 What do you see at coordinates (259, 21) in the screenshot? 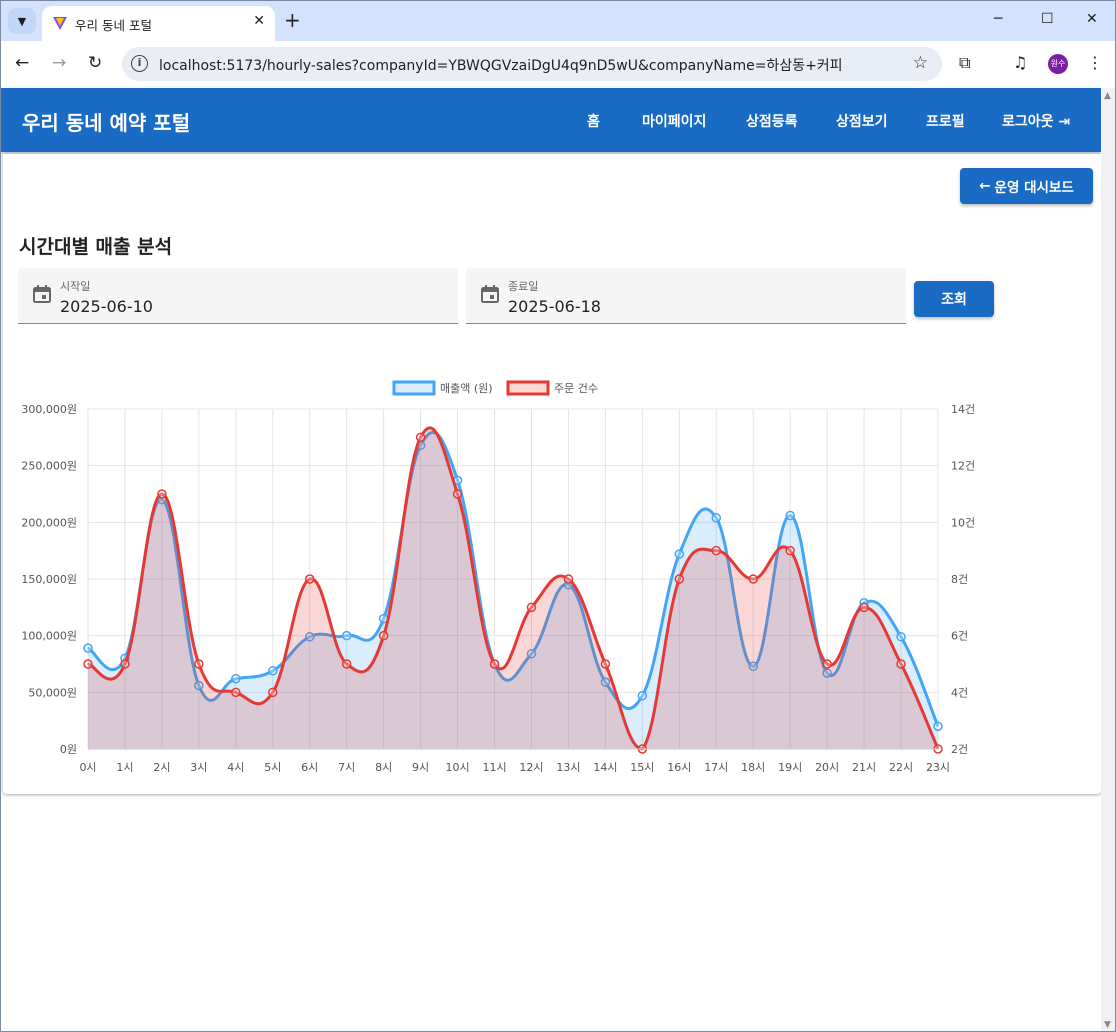
I see `close-icon: ✕` at bounding box center [259, 21].